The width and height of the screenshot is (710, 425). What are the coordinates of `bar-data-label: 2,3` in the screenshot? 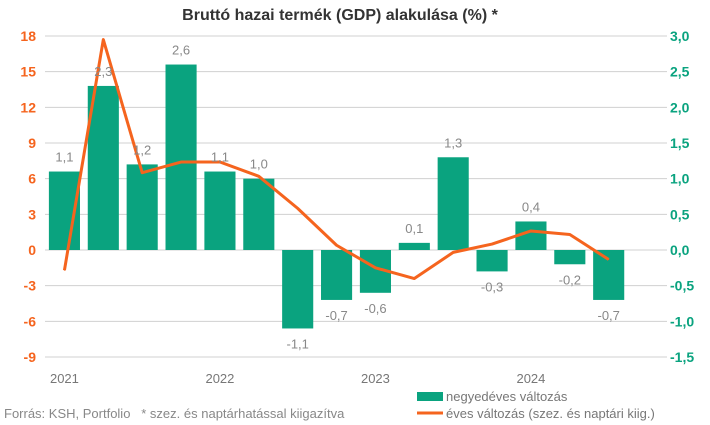 It's located at (103, 71).